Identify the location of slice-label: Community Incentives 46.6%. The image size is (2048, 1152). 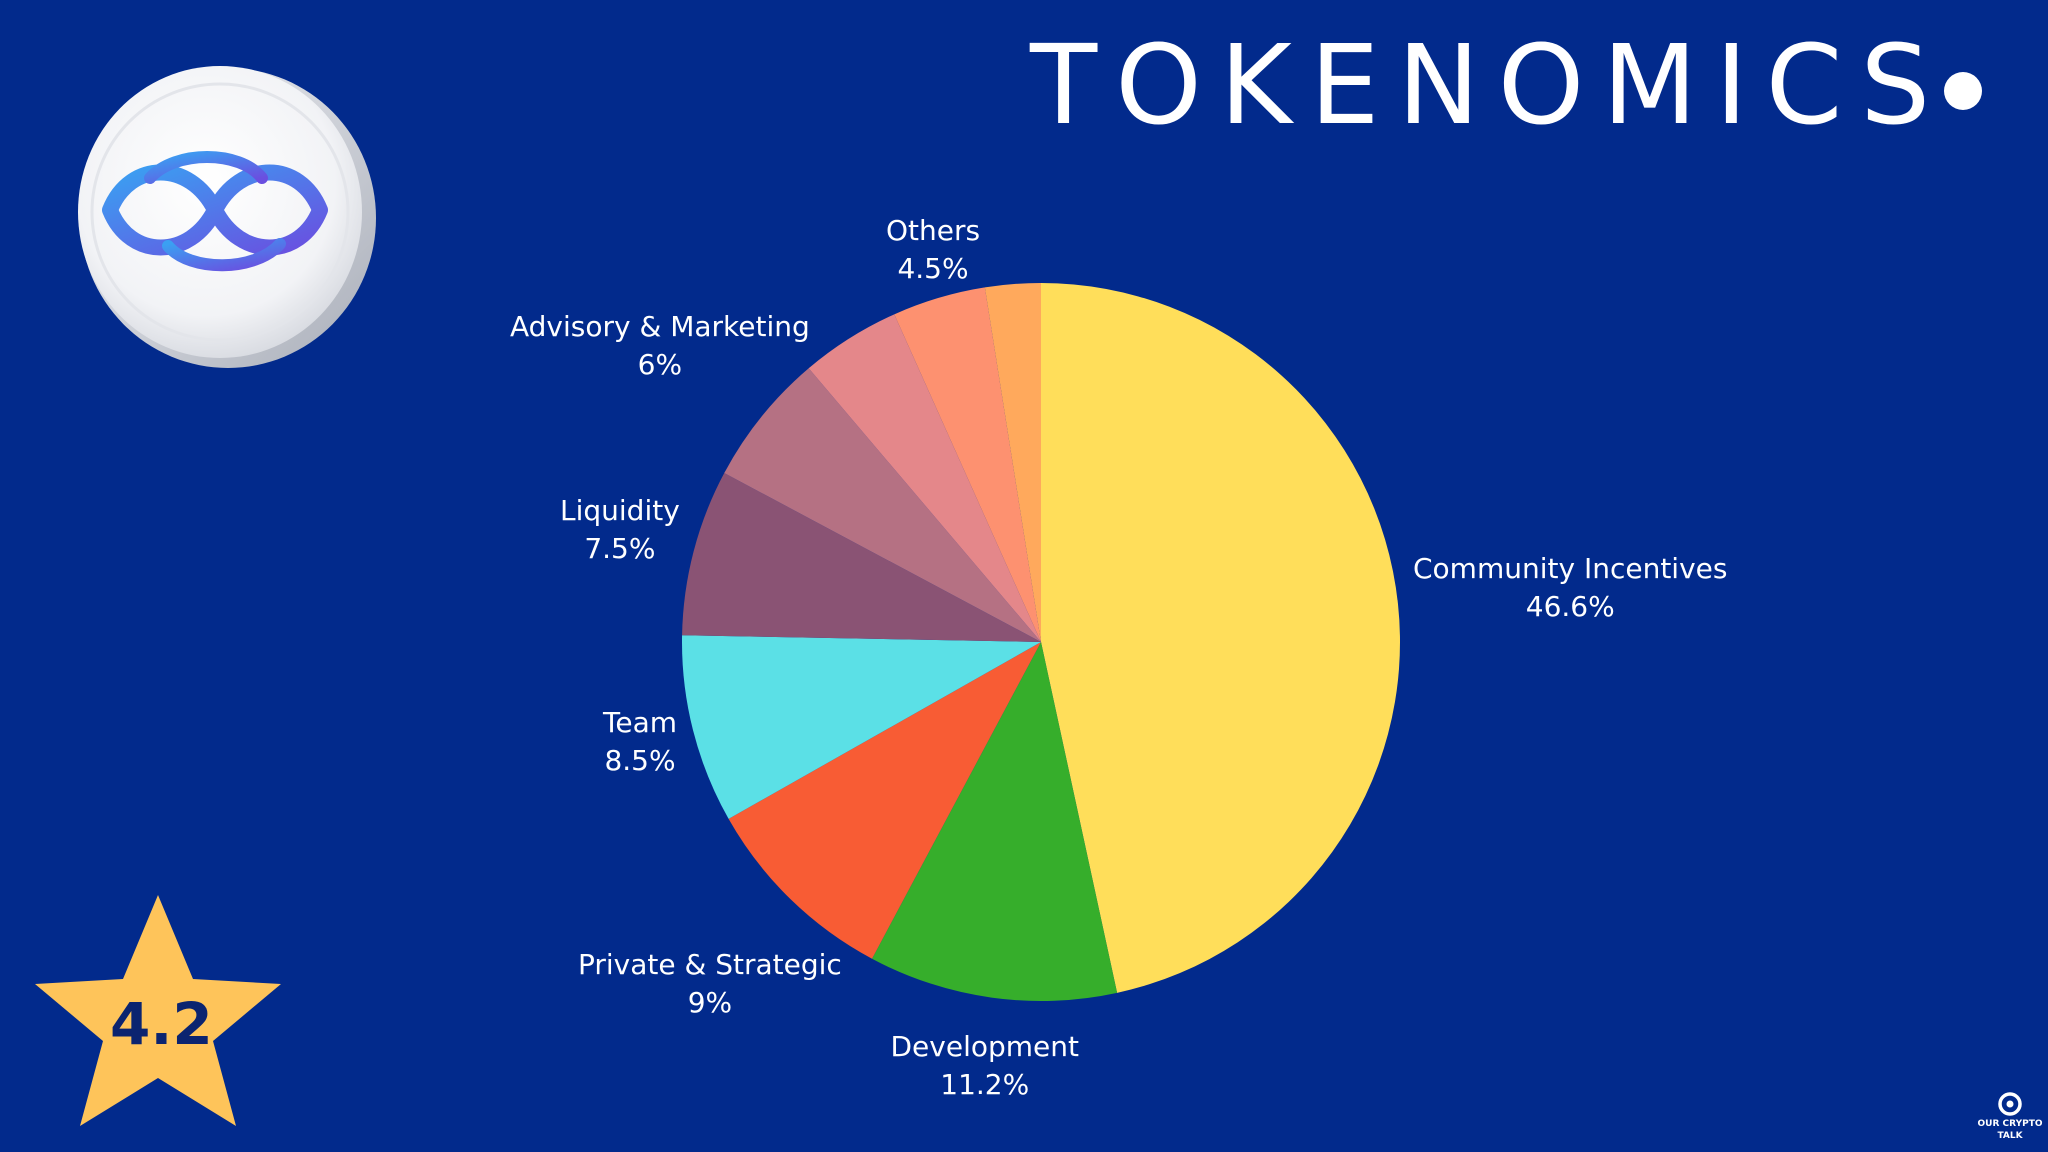
(1570, 588).